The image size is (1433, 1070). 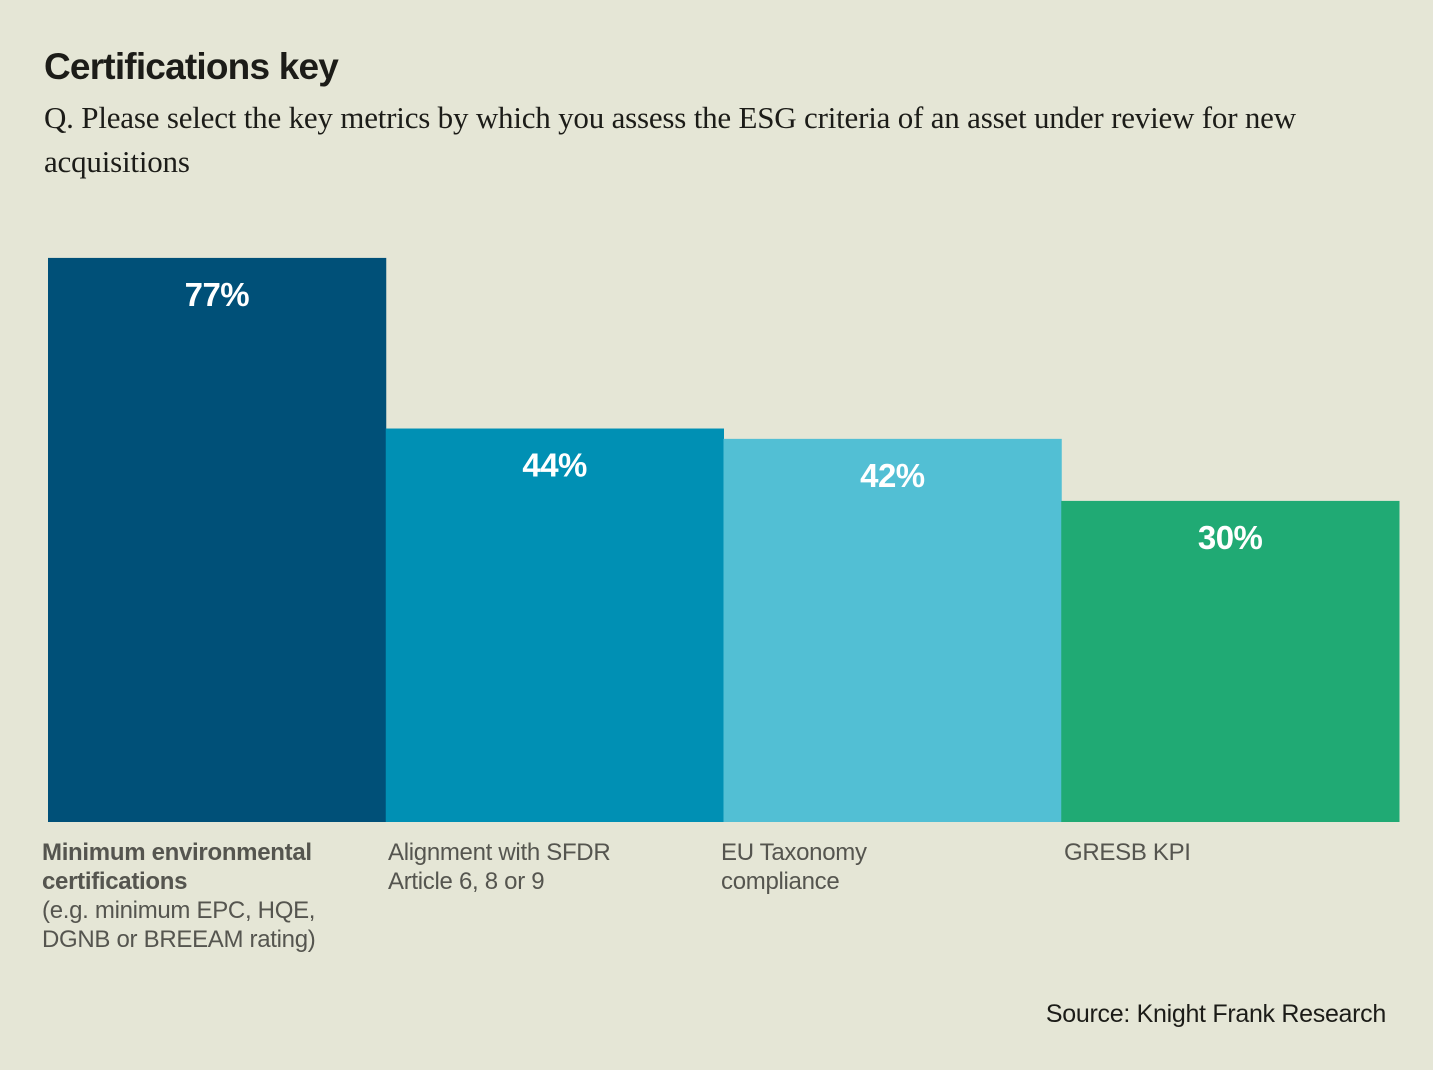 I want to click on category-label-3: EU Taxonomy compliance, so click(x=851, y=867).